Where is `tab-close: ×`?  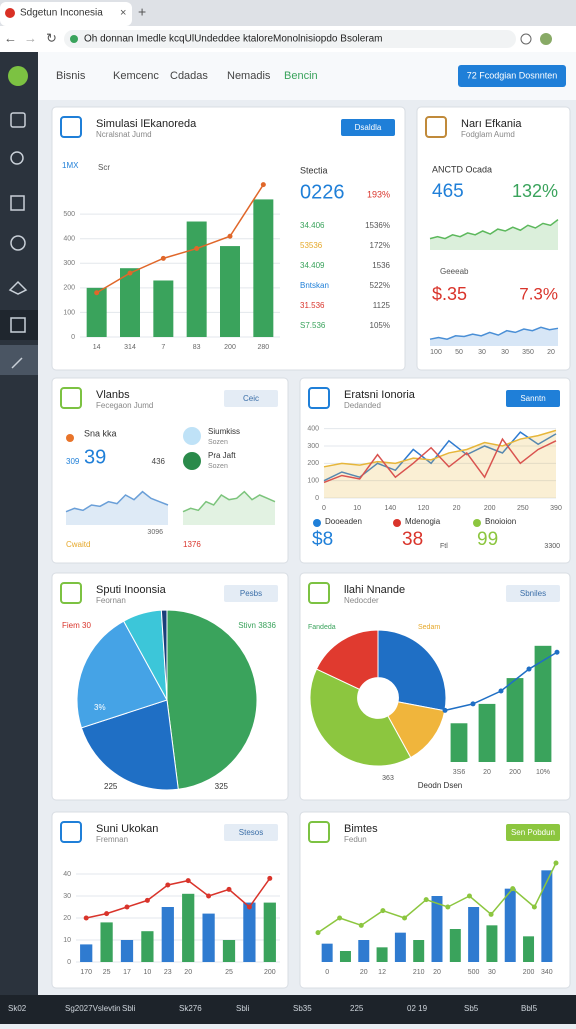
tab-close: × is located at coordinates (123, 13).